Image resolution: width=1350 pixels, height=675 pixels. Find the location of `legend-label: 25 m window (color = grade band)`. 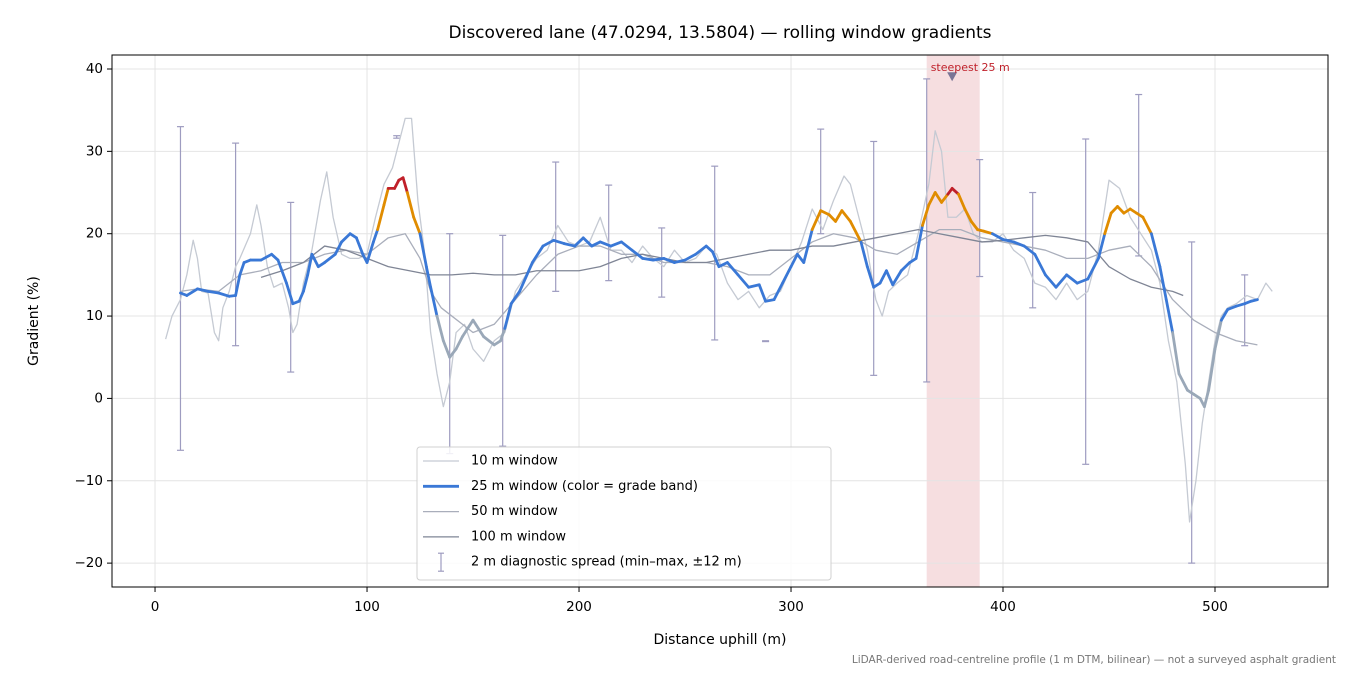

legend-label: 25 m window (color = grade band) is located at coordinates (584, 486).